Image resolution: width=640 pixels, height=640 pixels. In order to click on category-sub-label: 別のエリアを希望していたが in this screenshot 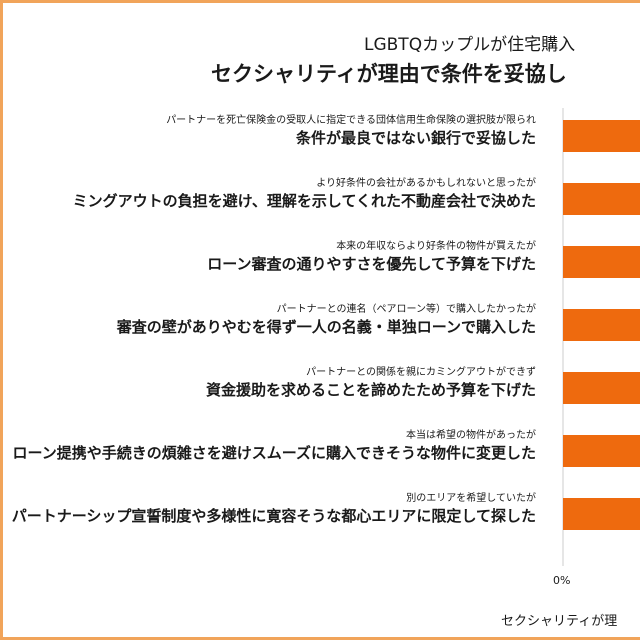, I will do `click(471, 498)`.